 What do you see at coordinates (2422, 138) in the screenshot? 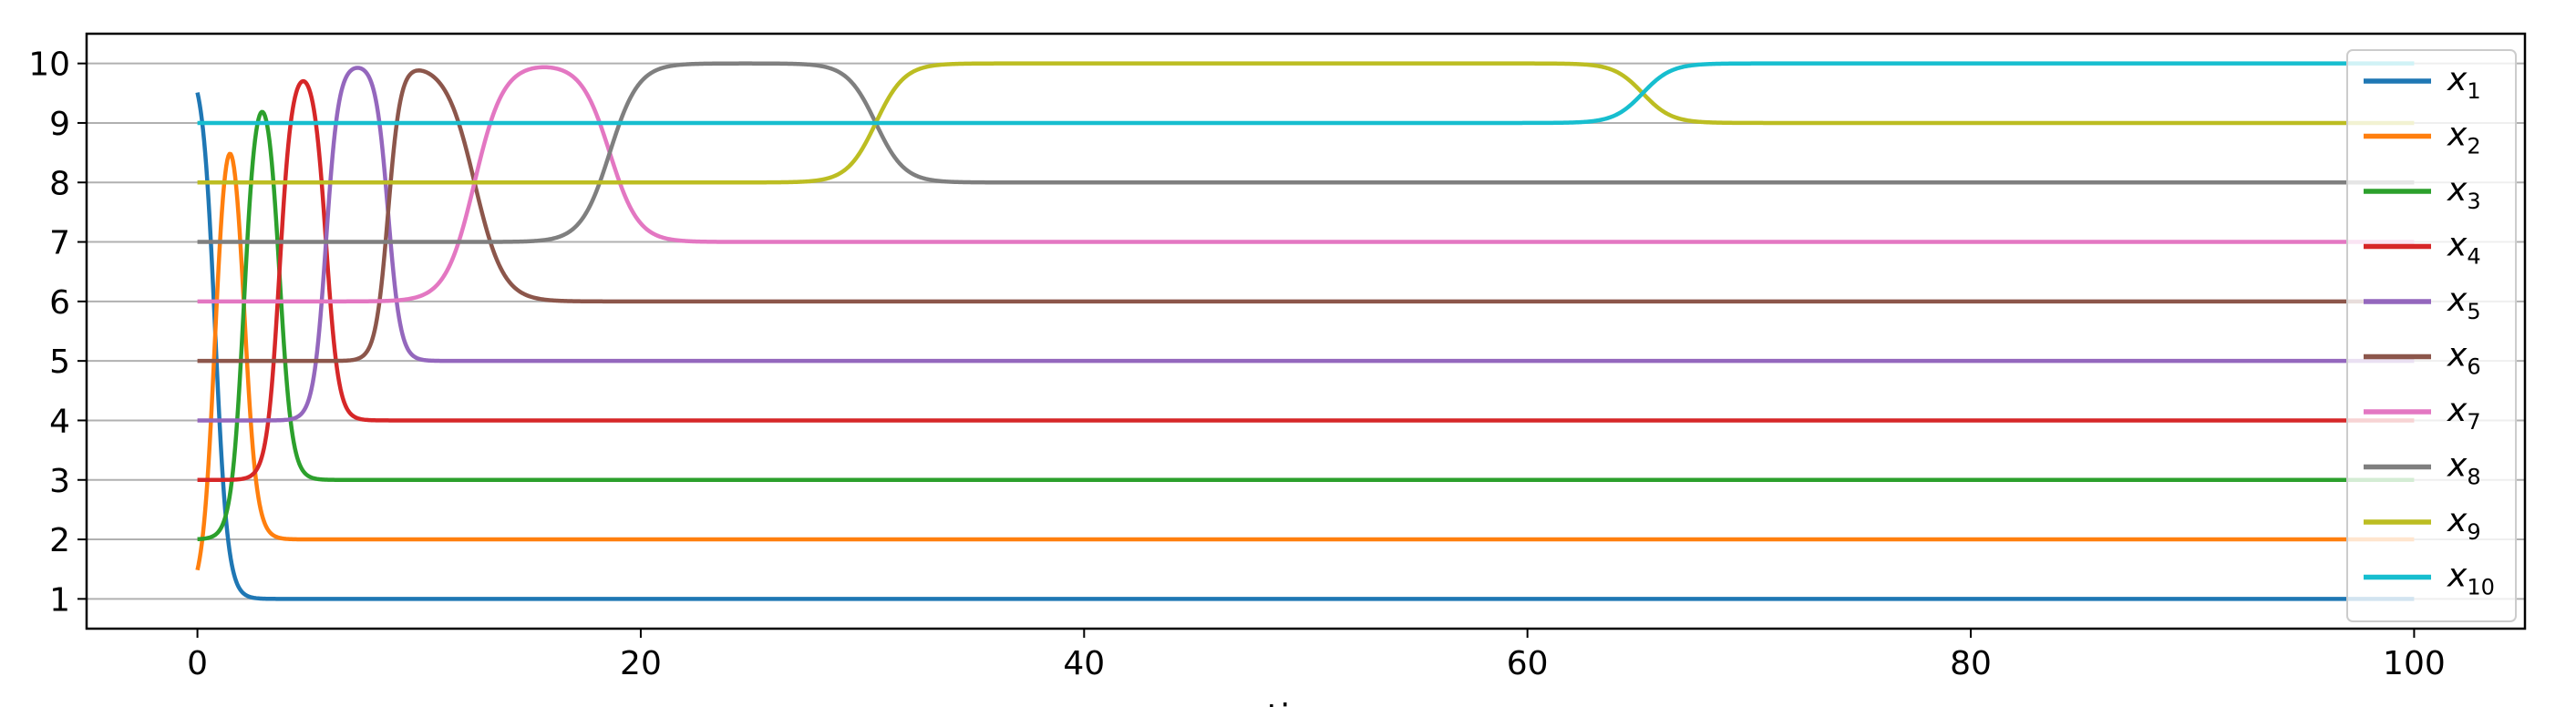
I see `legend-entry-x2: x2` at bounding box center [2422, 138].